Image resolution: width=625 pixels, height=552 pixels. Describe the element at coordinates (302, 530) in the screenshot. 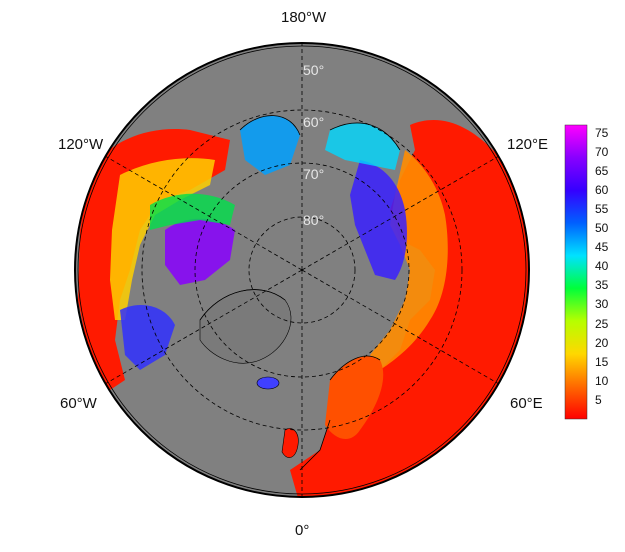

I see `lon-label-bottom: 0°` at that location.